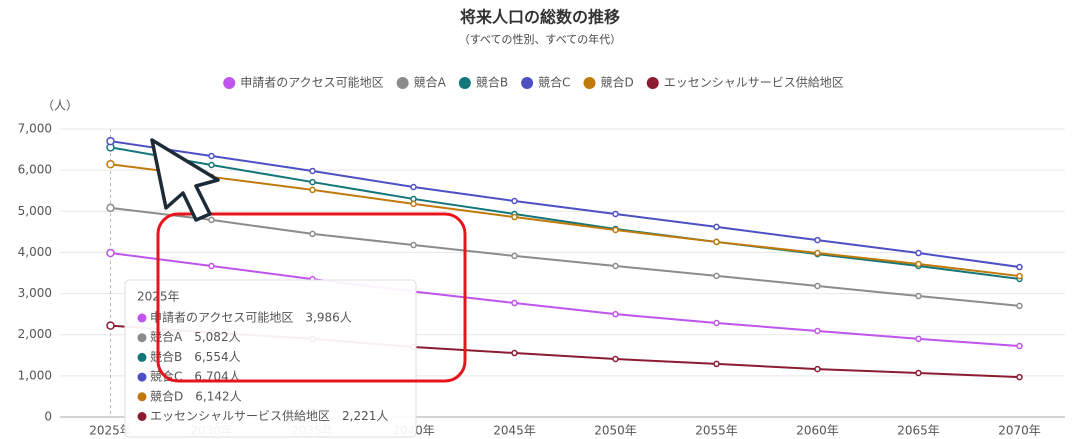 The width and height of the screenshot is (1079, 439). I want to click on y-tick-label: 1,000, so click(35, 375).